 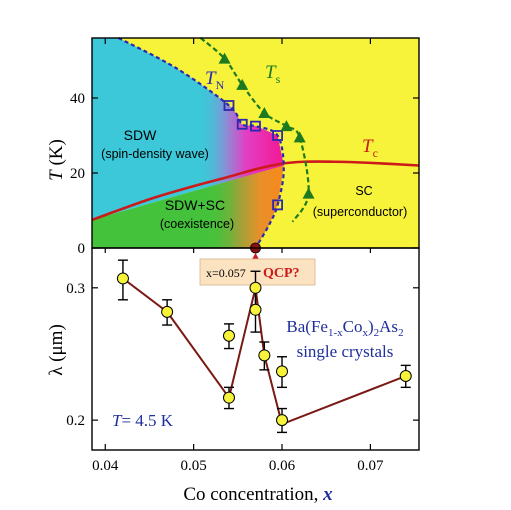 What do you see at coordinates (56, 160) in the screenshot?
I see `top-y-axis-title: T (K)` at bounding box center [56, 160].